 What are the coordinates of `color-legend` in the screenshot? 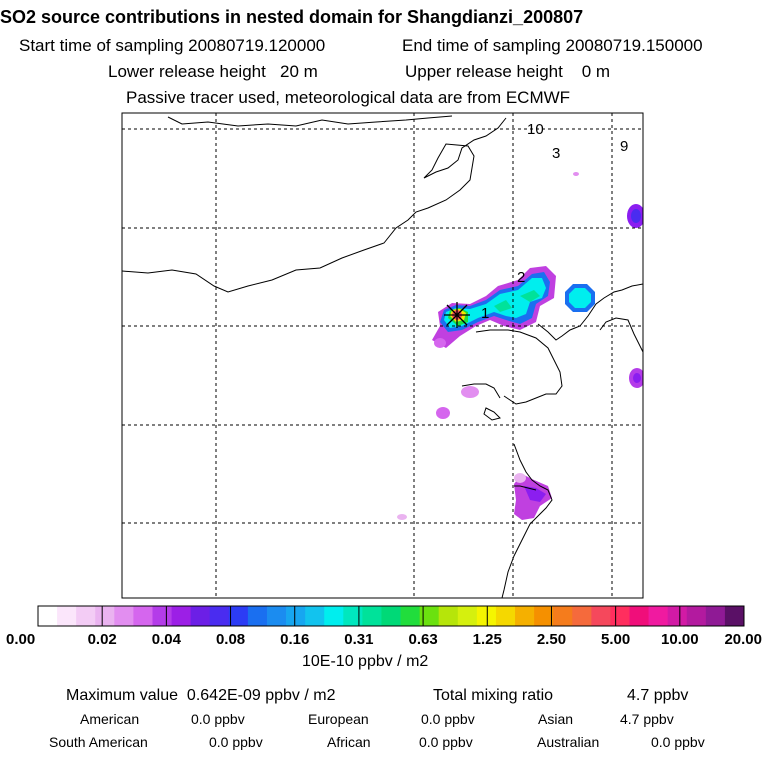 It's located at (391, 616).